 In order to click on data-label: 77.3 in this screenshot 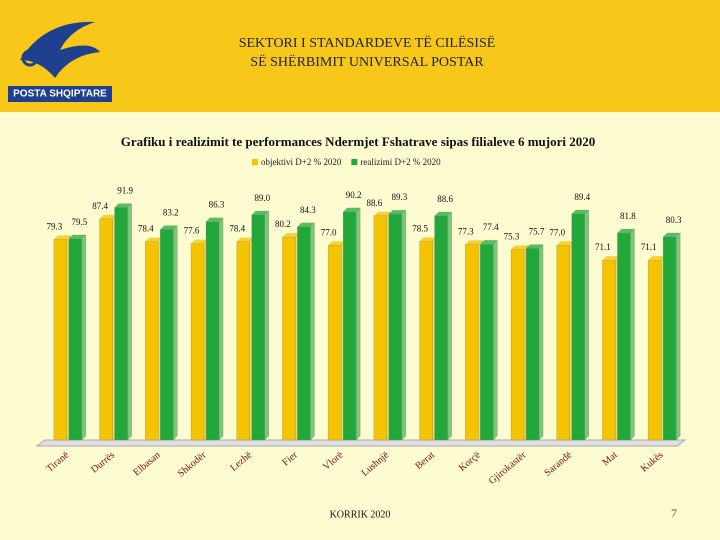, I will do `click(466, 231)`.